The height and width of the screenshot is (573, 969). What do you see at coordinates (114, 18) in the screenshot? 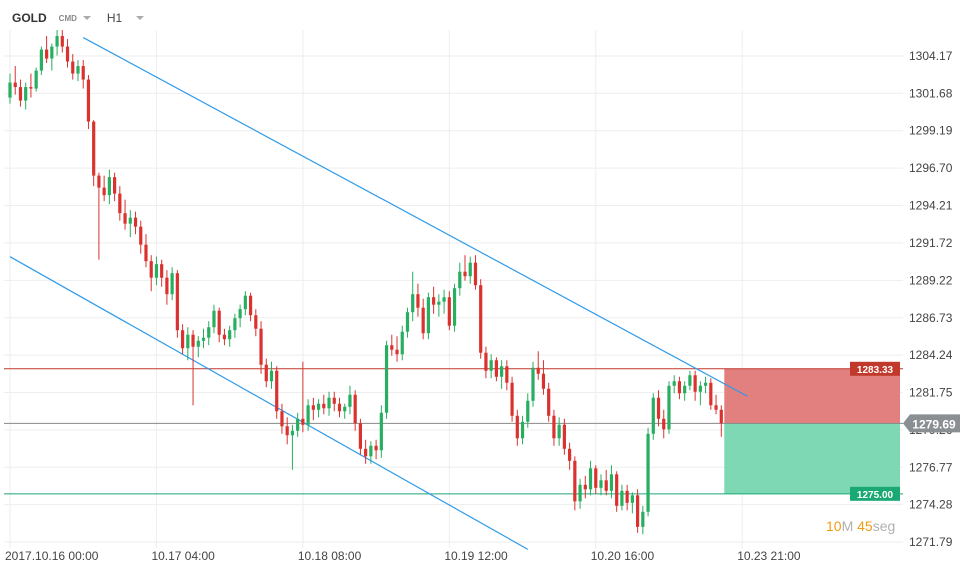
I see `timeframe-label: H1` at bounding box center [114, 18].